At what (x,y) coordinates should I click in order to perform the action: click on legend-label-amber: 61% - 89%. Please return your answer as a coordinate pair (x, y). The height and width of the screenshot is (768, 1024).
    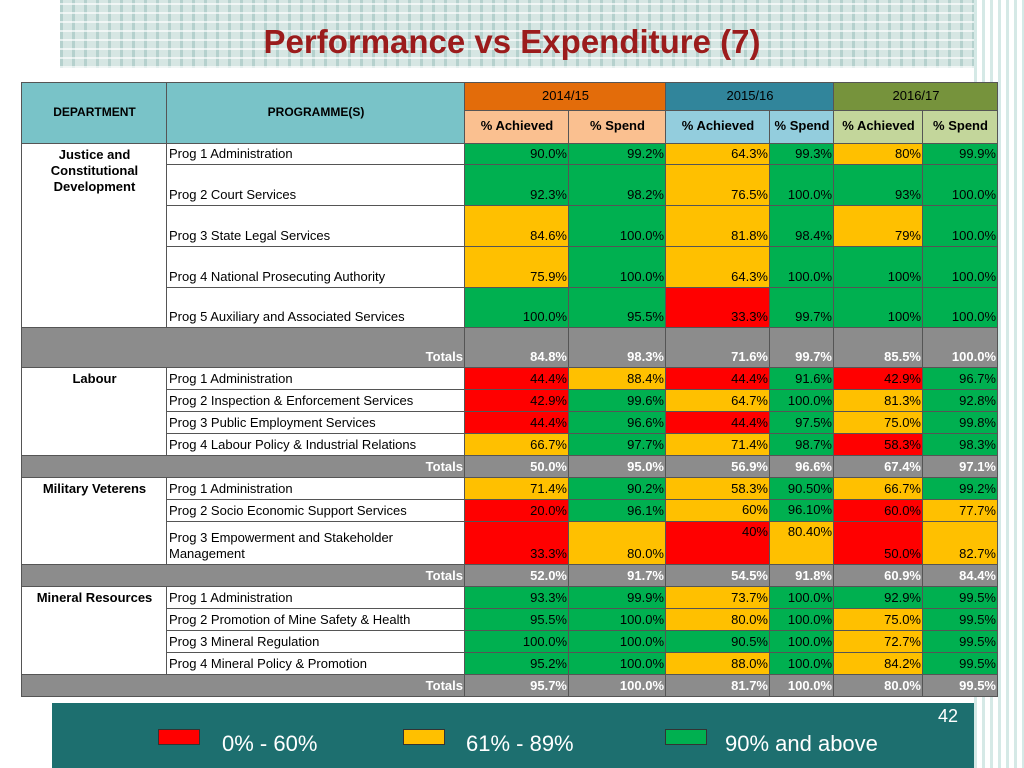
    Looking at the image, I should click on (520, 743).